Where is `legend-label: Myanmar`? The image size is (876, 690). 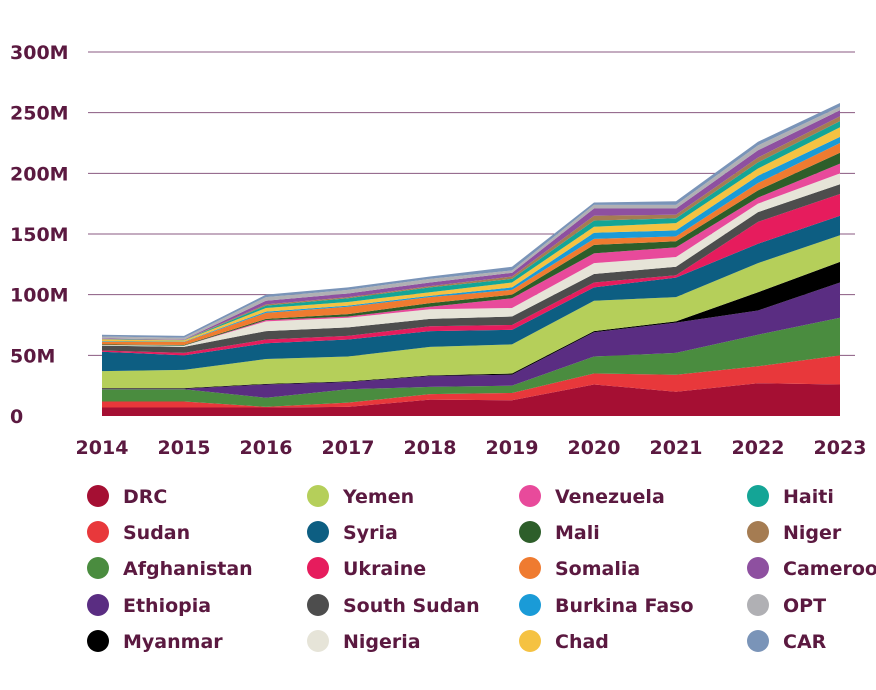
legend-label: Myanmar is located at coordinates (173, 642).